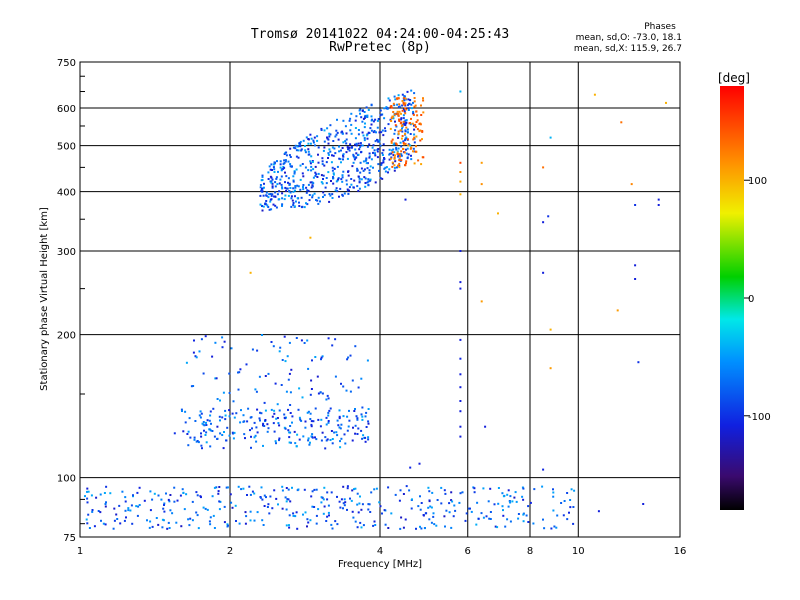 The width and height of the screenshot is (800, 600). Describe the element at coordinates (230, 551) in the screenshot. I see `x-tick-label: 2` at that location.